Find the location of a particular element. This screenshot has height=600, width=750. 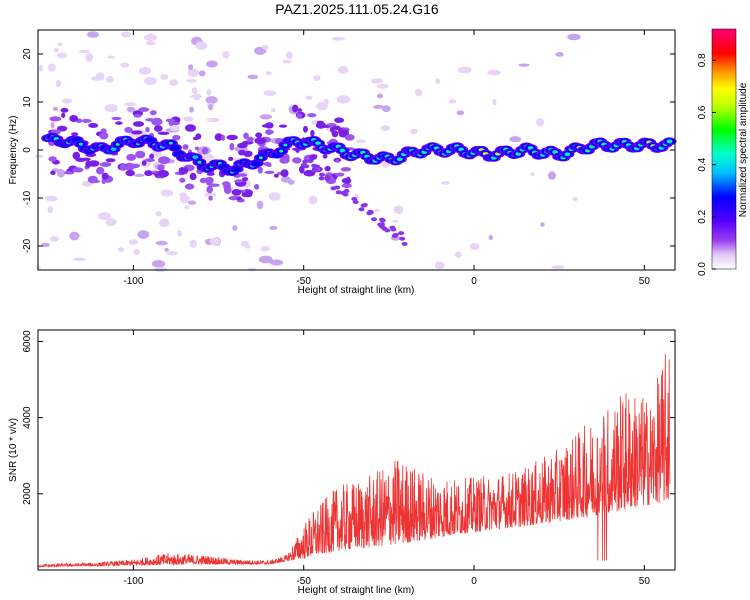

y-tick-label: 6000 is located at coordinates (27, 341).